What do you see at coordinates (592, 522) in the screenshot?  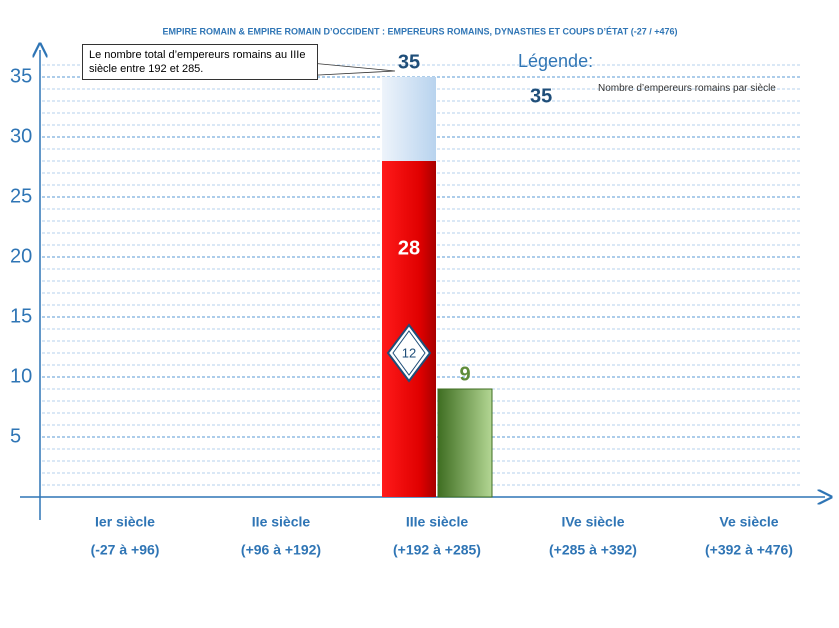 I see `x-tick-label: IVe siècle` at bounding box center [592, 522].